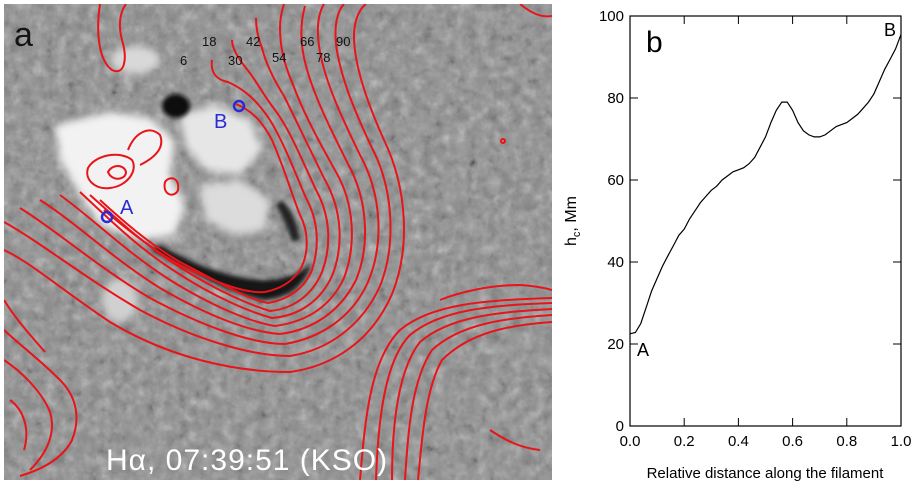 The height and width of the screenshot is (485, 922). I want to click on dark-filament, so click(231, 197).